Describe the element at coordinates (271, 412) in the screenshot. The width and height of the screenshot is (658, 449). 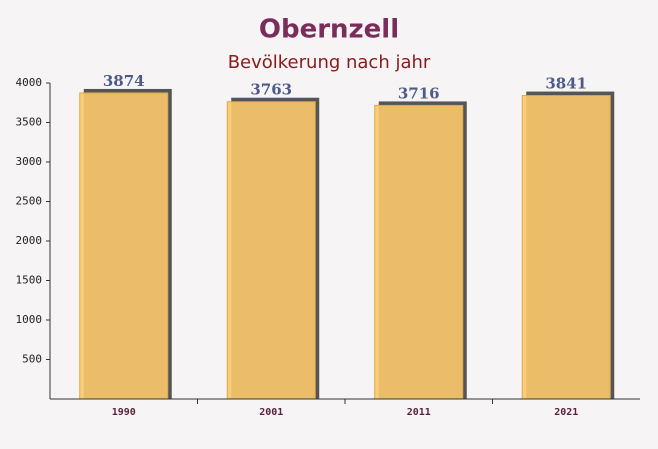
I see `x-tick-label: 2001` at that location.